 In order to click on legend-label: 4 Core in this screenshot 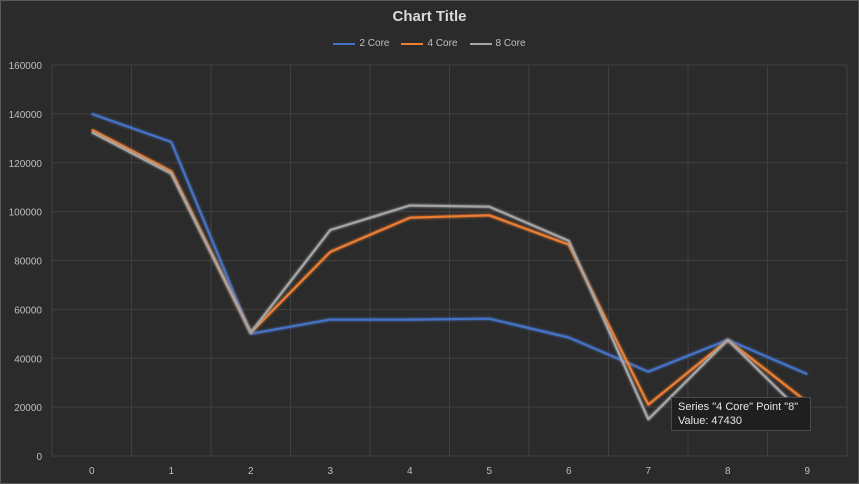, I will do `click(442, 43)`.